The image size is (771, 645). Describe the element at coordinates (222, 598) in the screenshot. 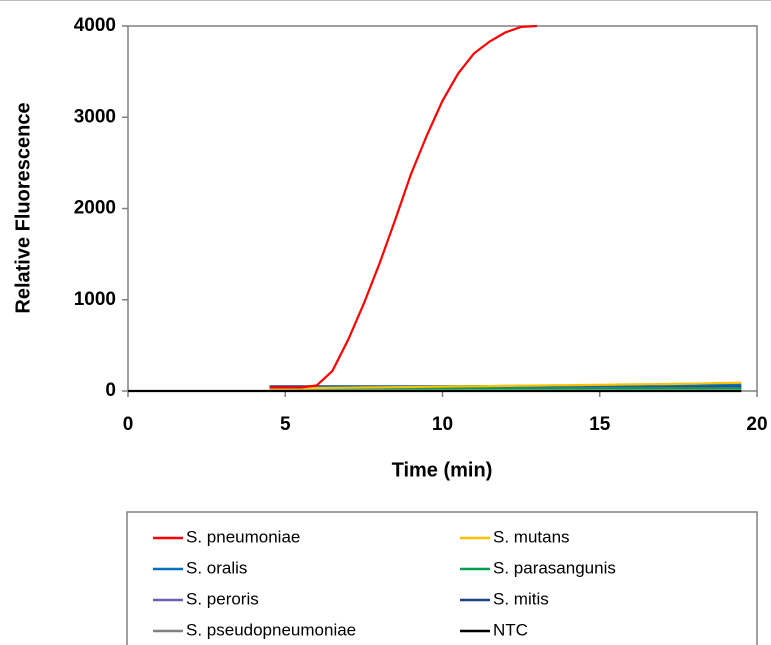

I see `legend-label: S. peroris` at that location.